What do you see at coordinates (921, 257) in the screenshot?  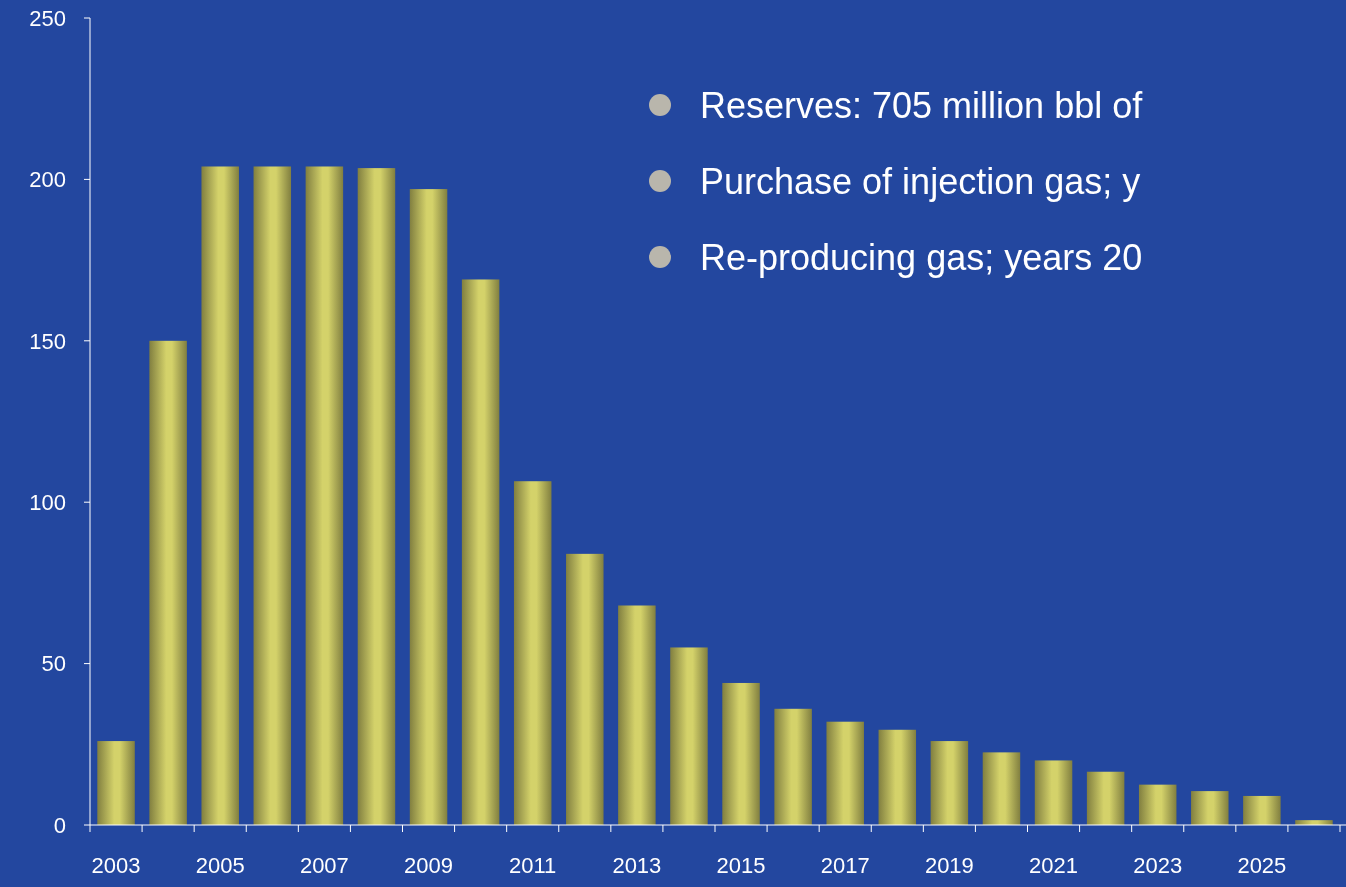 I see `annotation: Re-producing gas; years 20` at bounding box center [921, 257].